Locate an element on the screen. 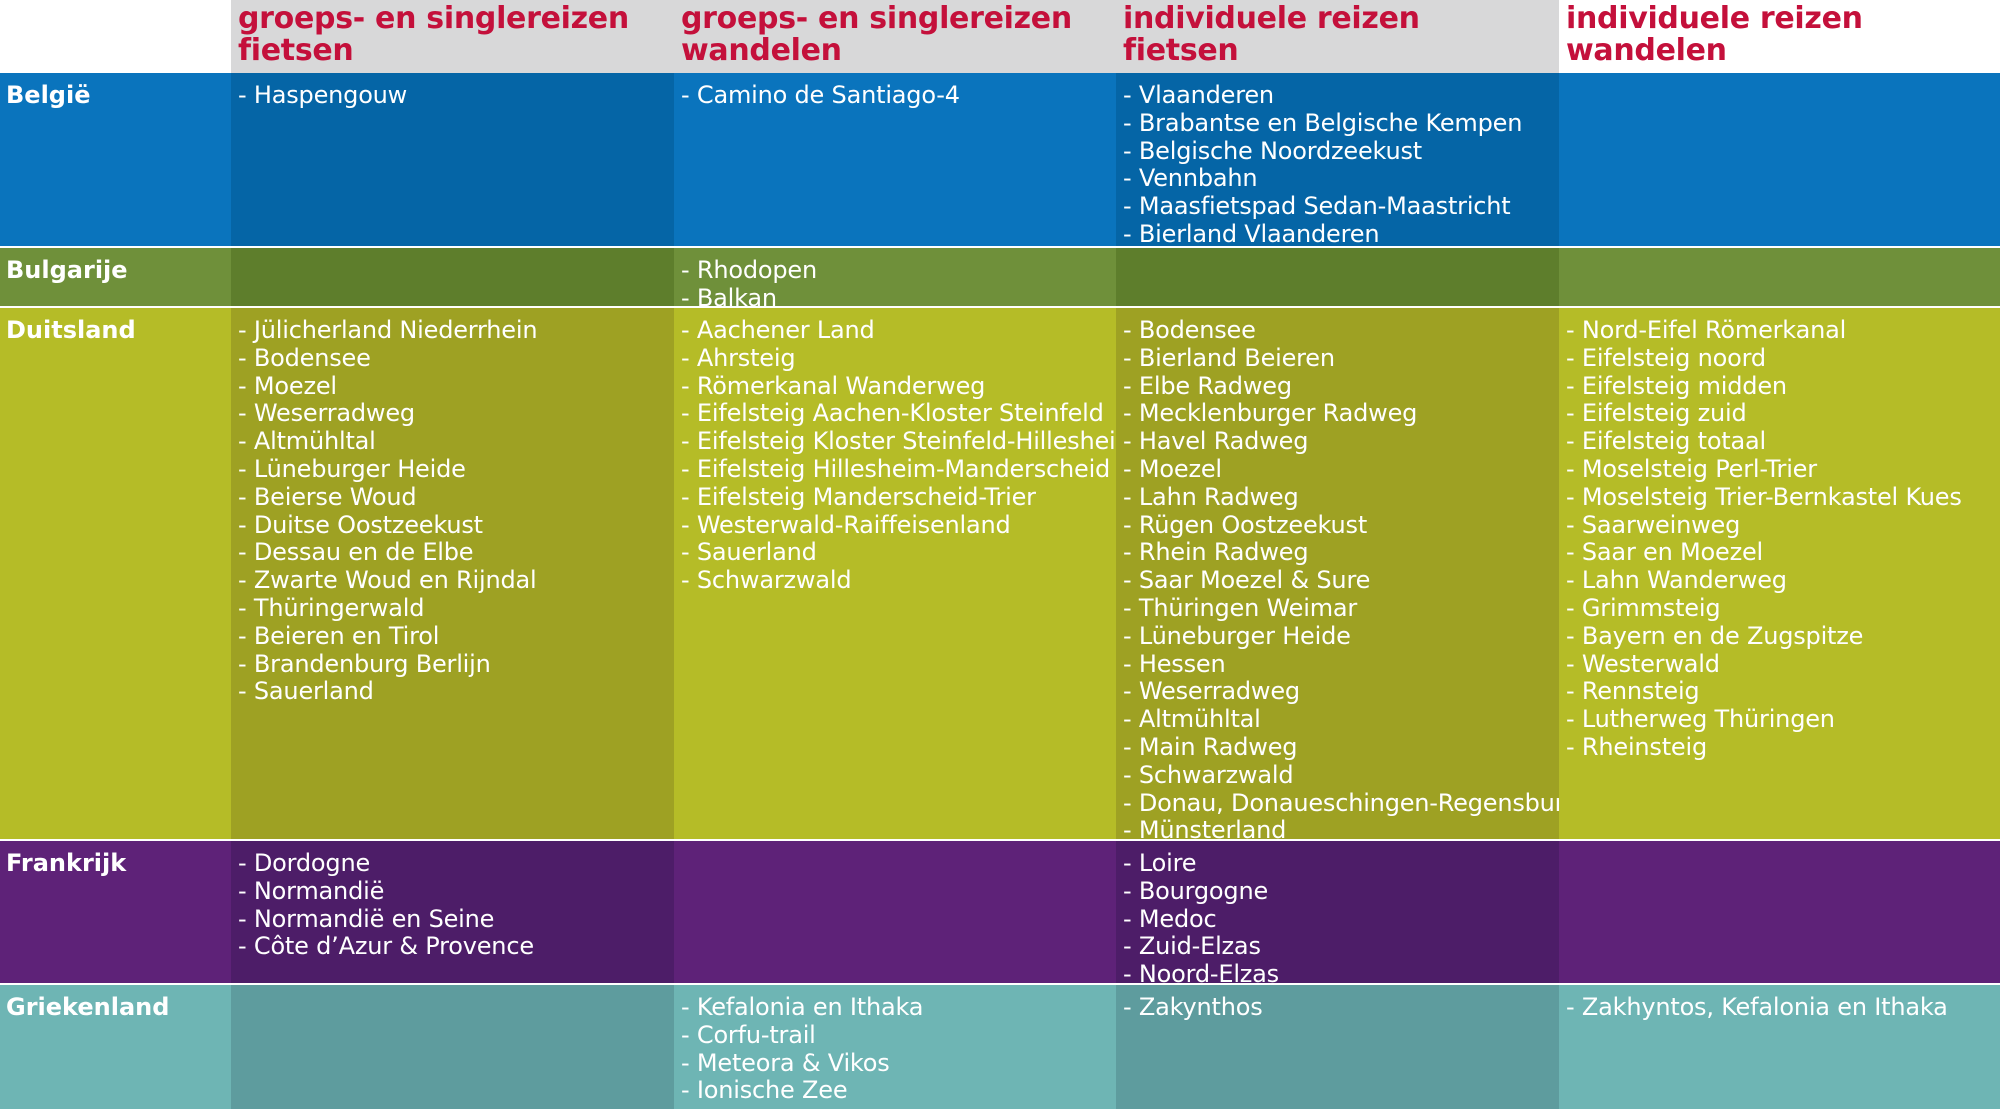 Image resolution: width=2000 pixels, height=1109 pixels. trip-item: - Meteora & Vikos is located at coordinates (785, 1062).